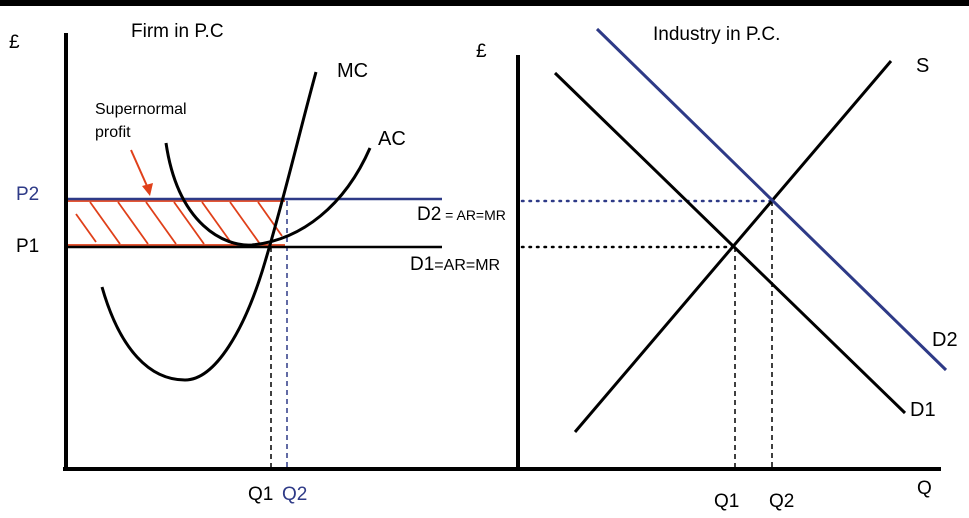  I want to click on supply-label: S, so click(922, 66).